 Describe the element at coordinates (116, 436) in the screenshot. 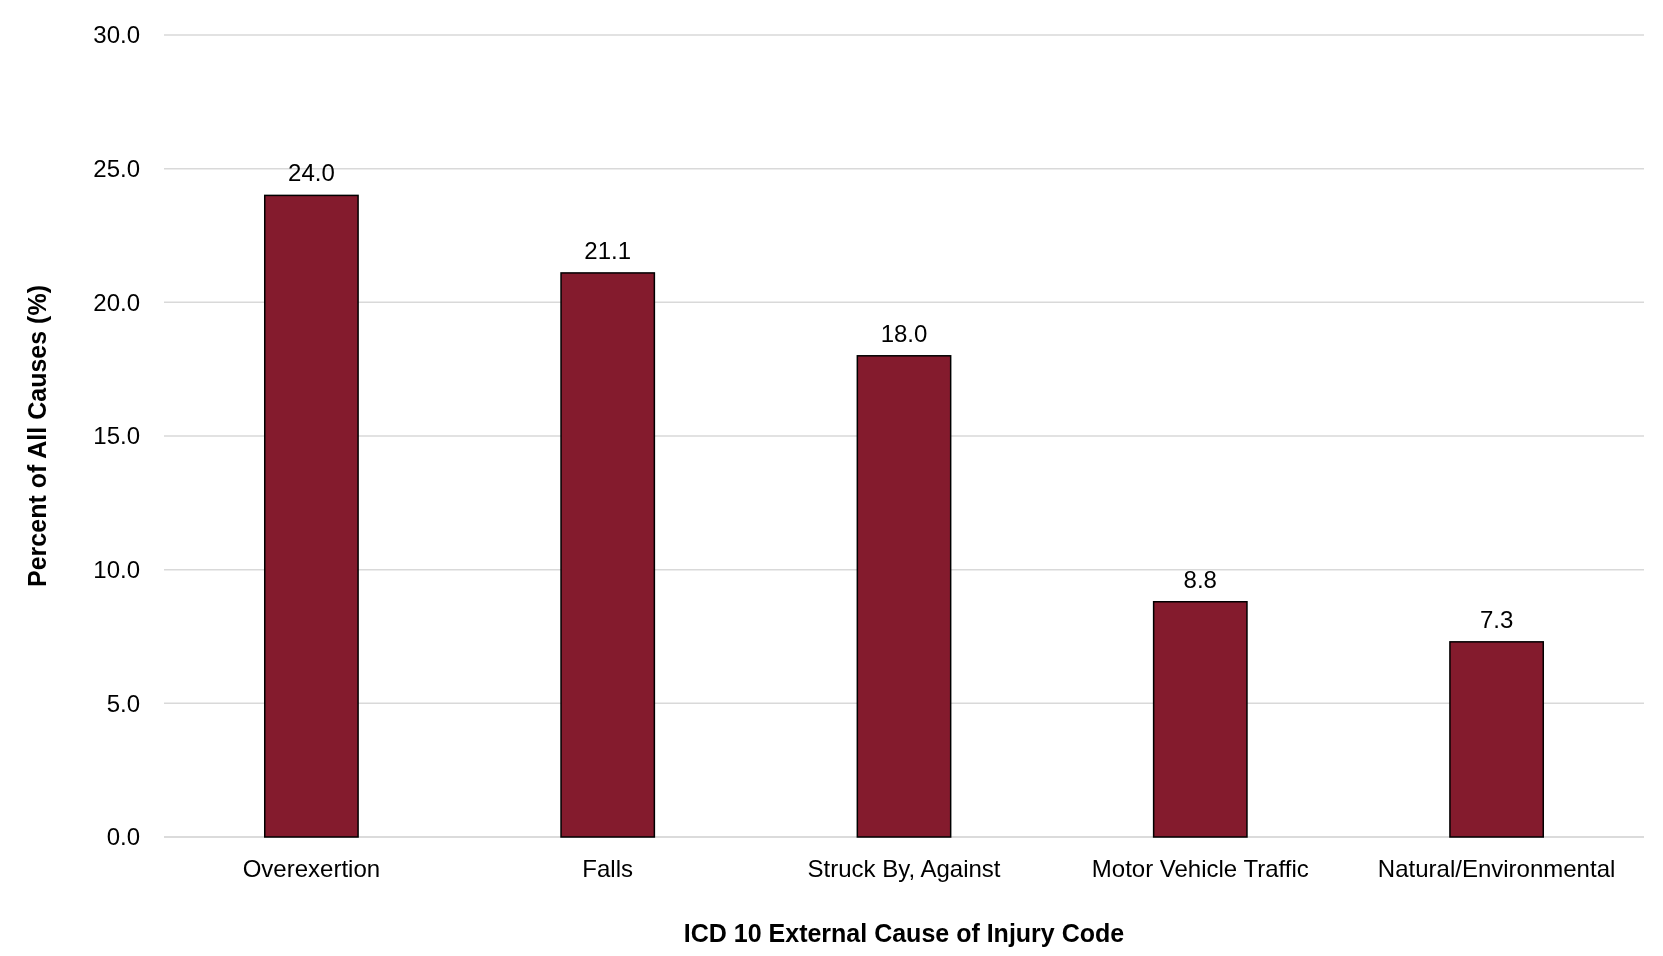

I see `y-tick-label: 15.0` at that location.